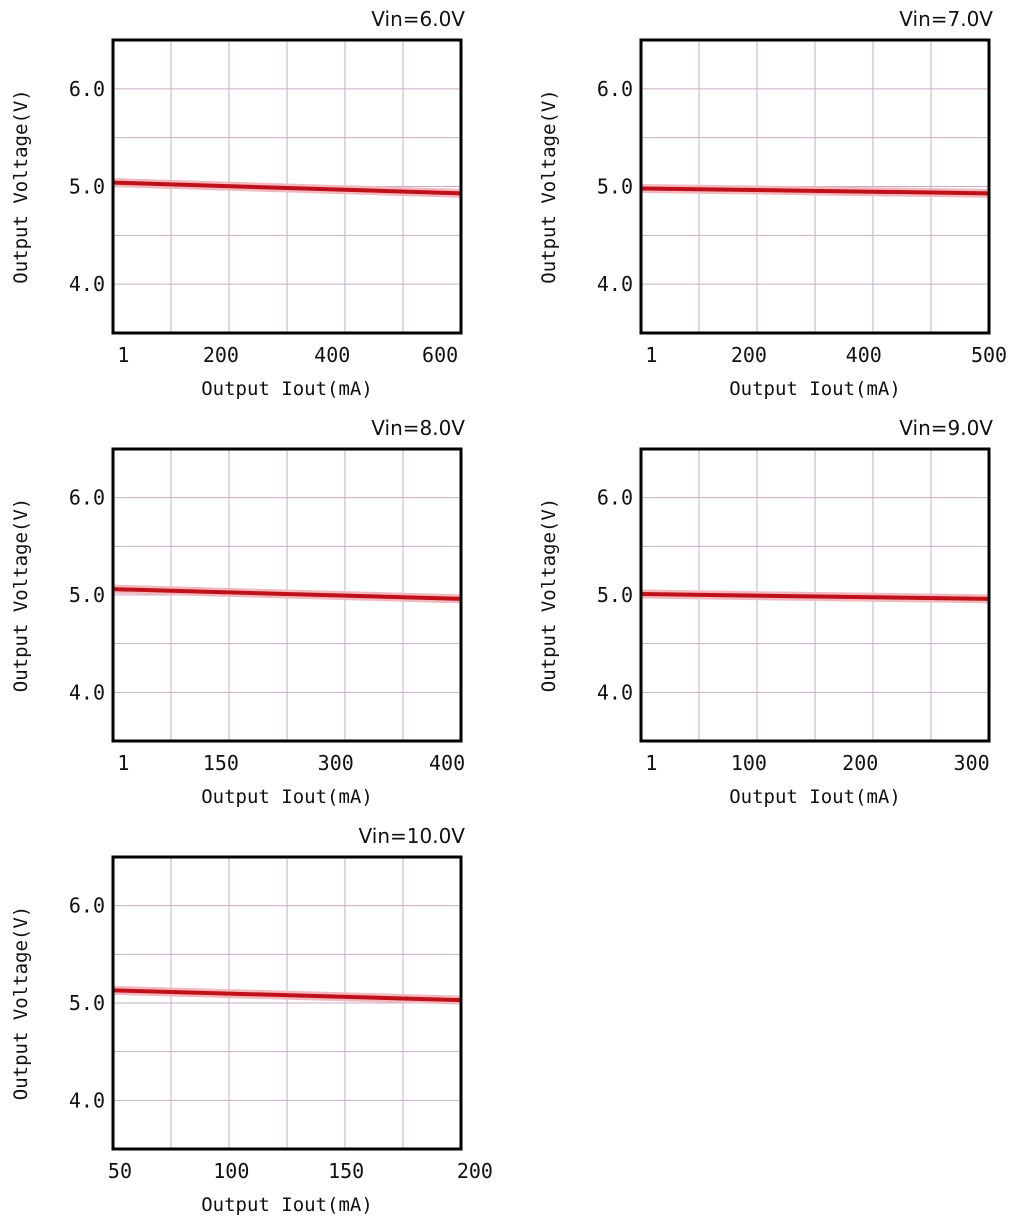 This screenshot has height=1221, width=1017. I want to click on chart-title: Vin=8.0V, so click(418, 428).